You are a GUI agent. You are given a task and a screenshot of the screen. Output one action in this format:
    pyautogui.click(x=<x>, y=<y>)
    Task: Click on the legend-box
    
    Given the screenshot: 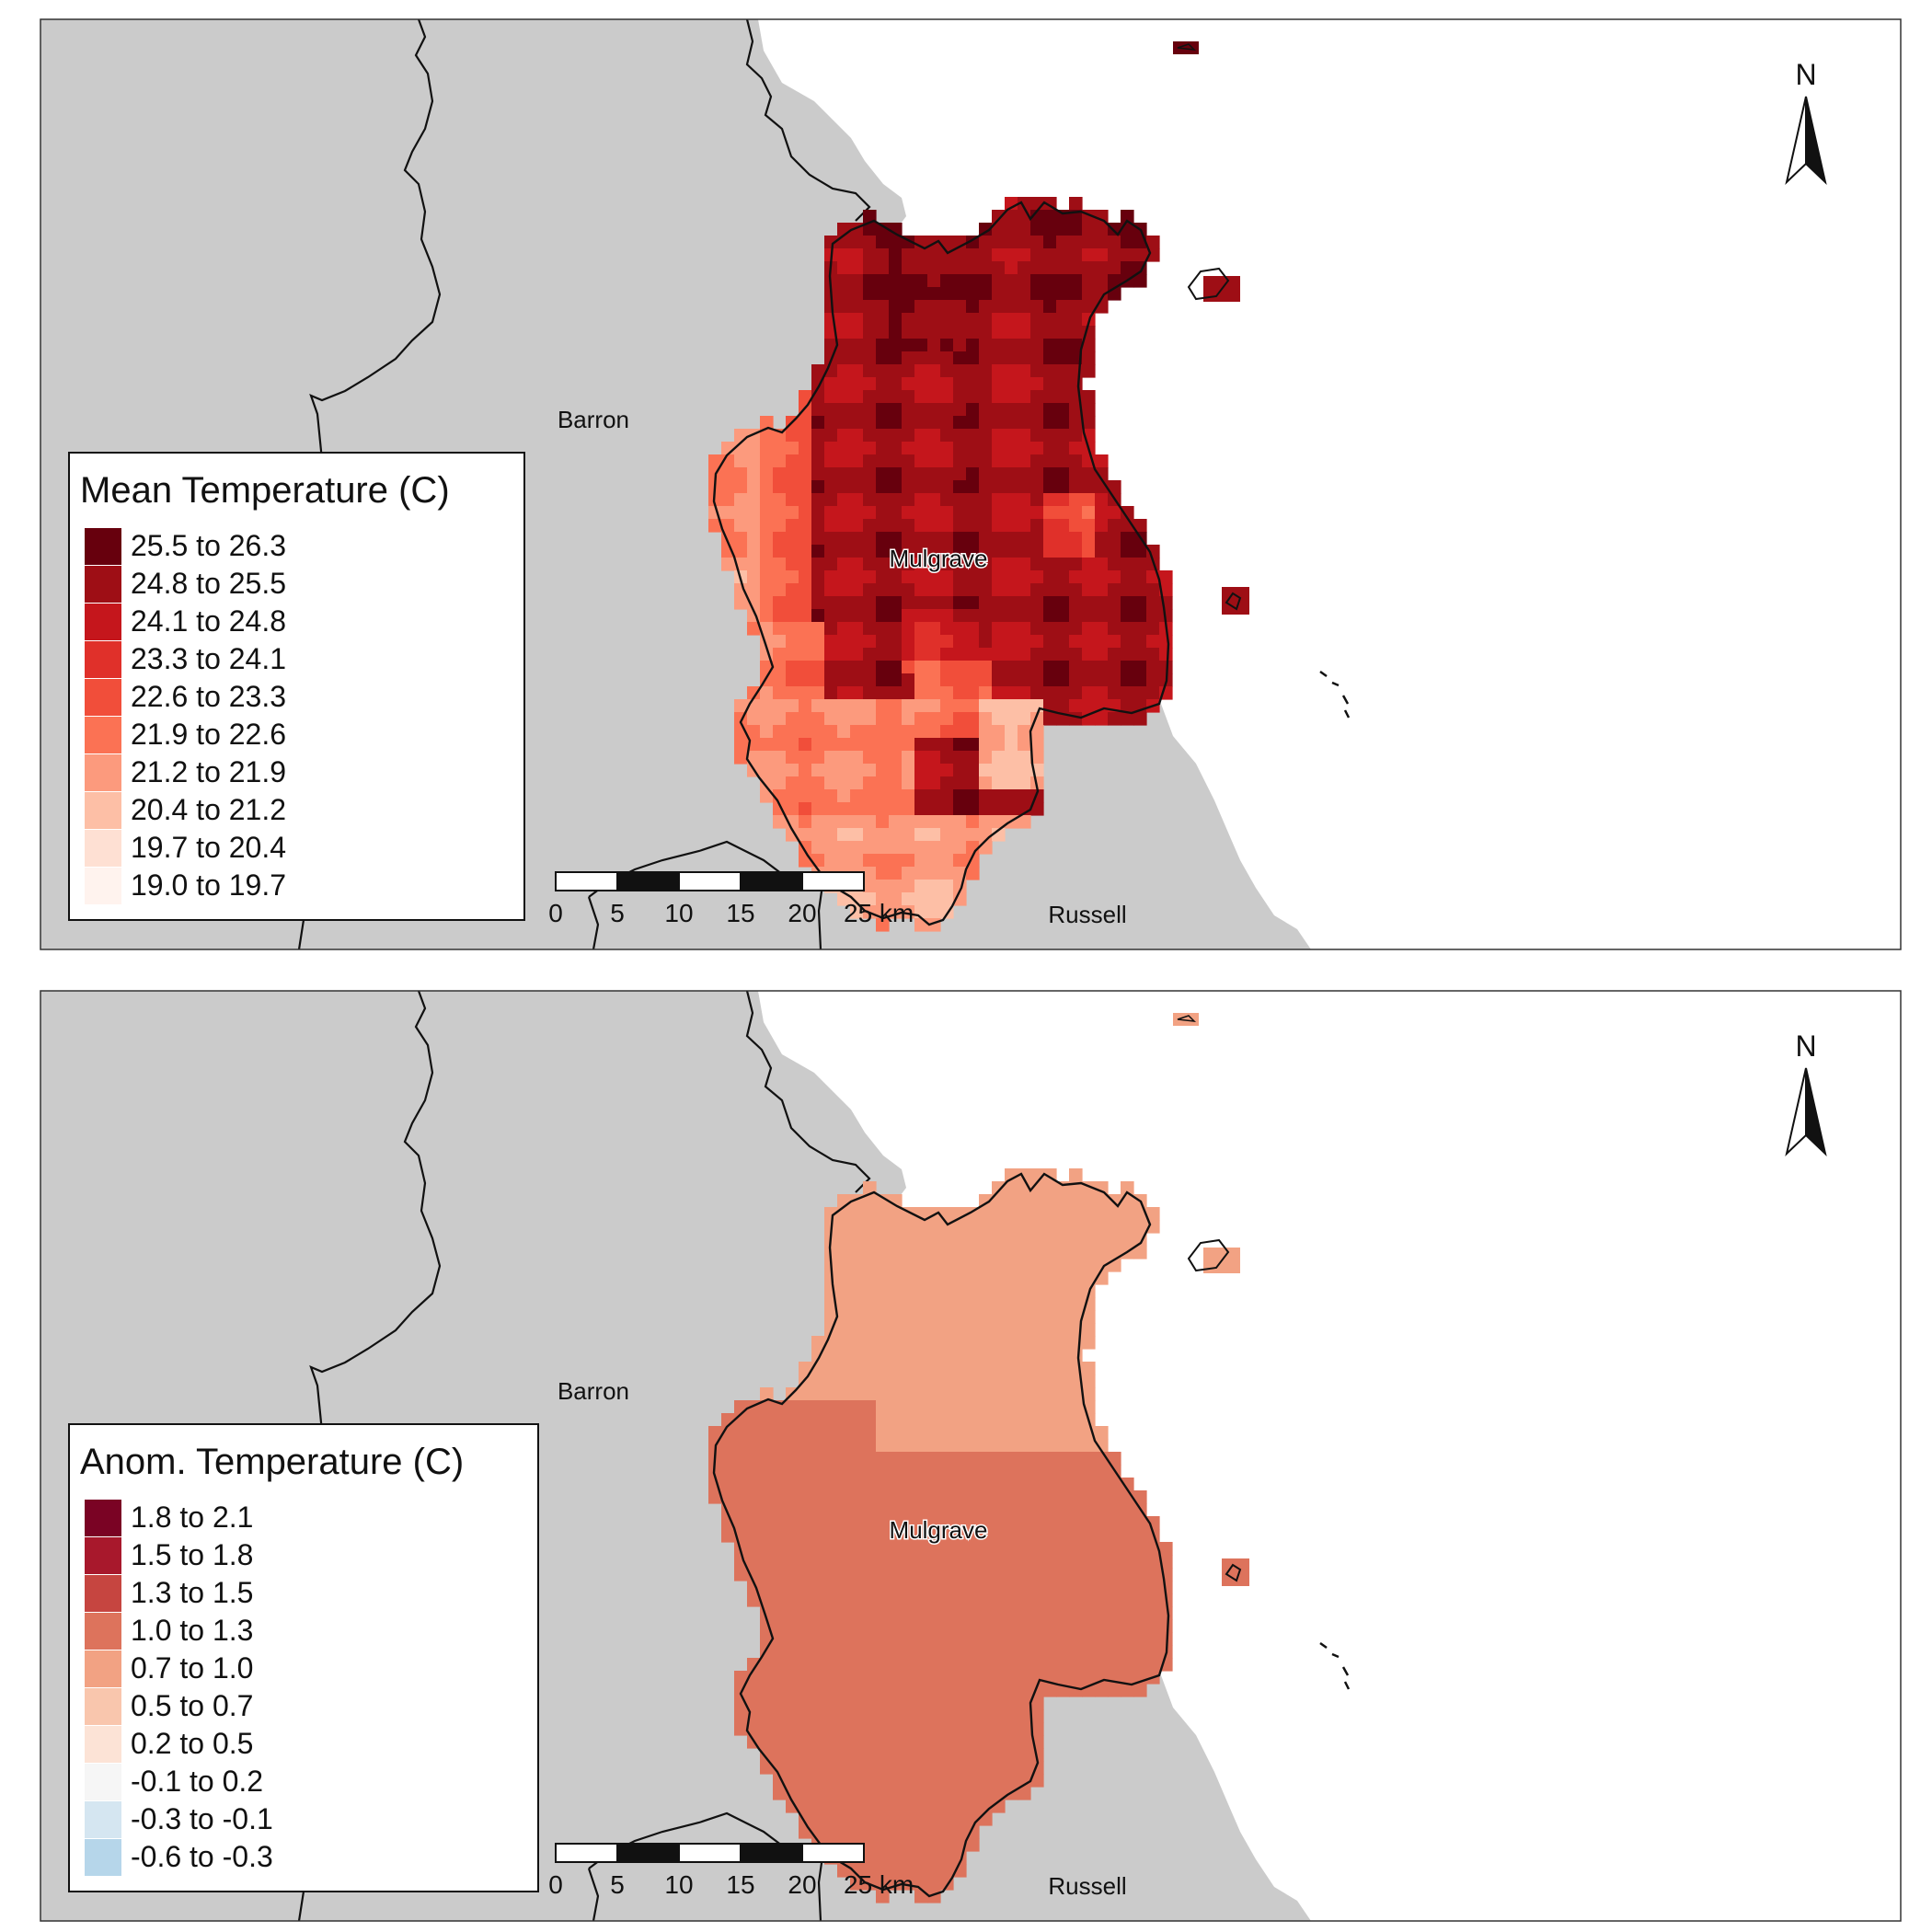 What is the action you would take?
    pyautogui.click(x=296, y=686)
    